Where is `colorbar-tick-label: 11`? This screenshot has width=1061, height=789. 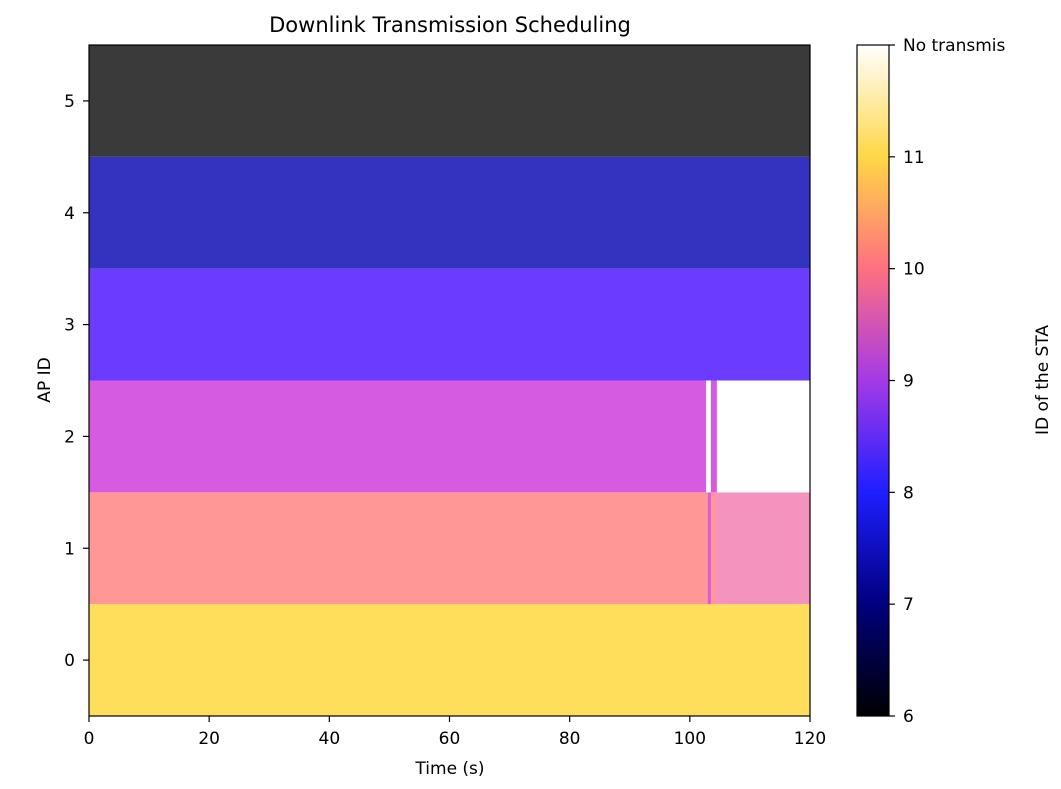 colorbar-tick-label: 11 is located at coordinates (914, 158).